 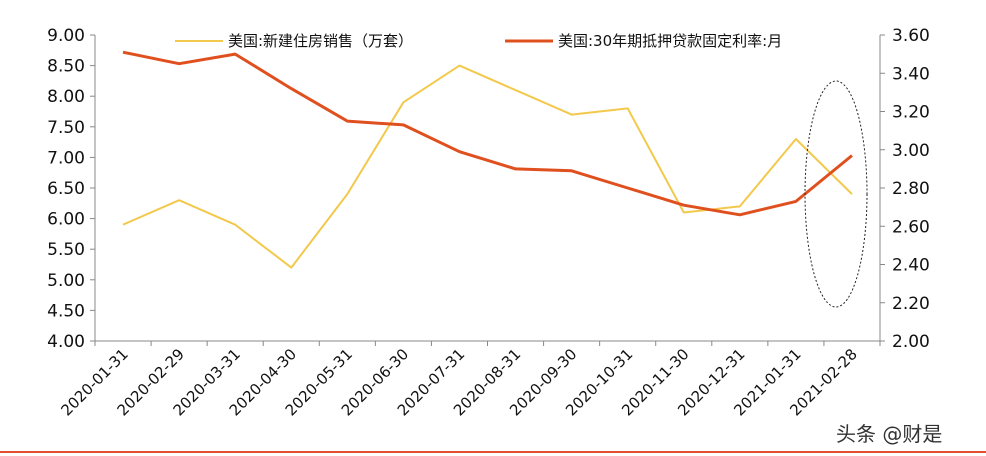 I want to click on left-tick-label: 6.00, so click(x=66, y=220).